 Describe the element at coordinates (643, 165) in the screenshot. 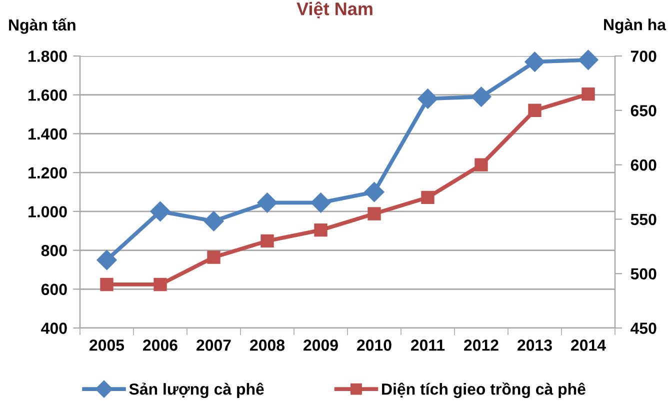

I see `y2-tick-label: 600` at that location.